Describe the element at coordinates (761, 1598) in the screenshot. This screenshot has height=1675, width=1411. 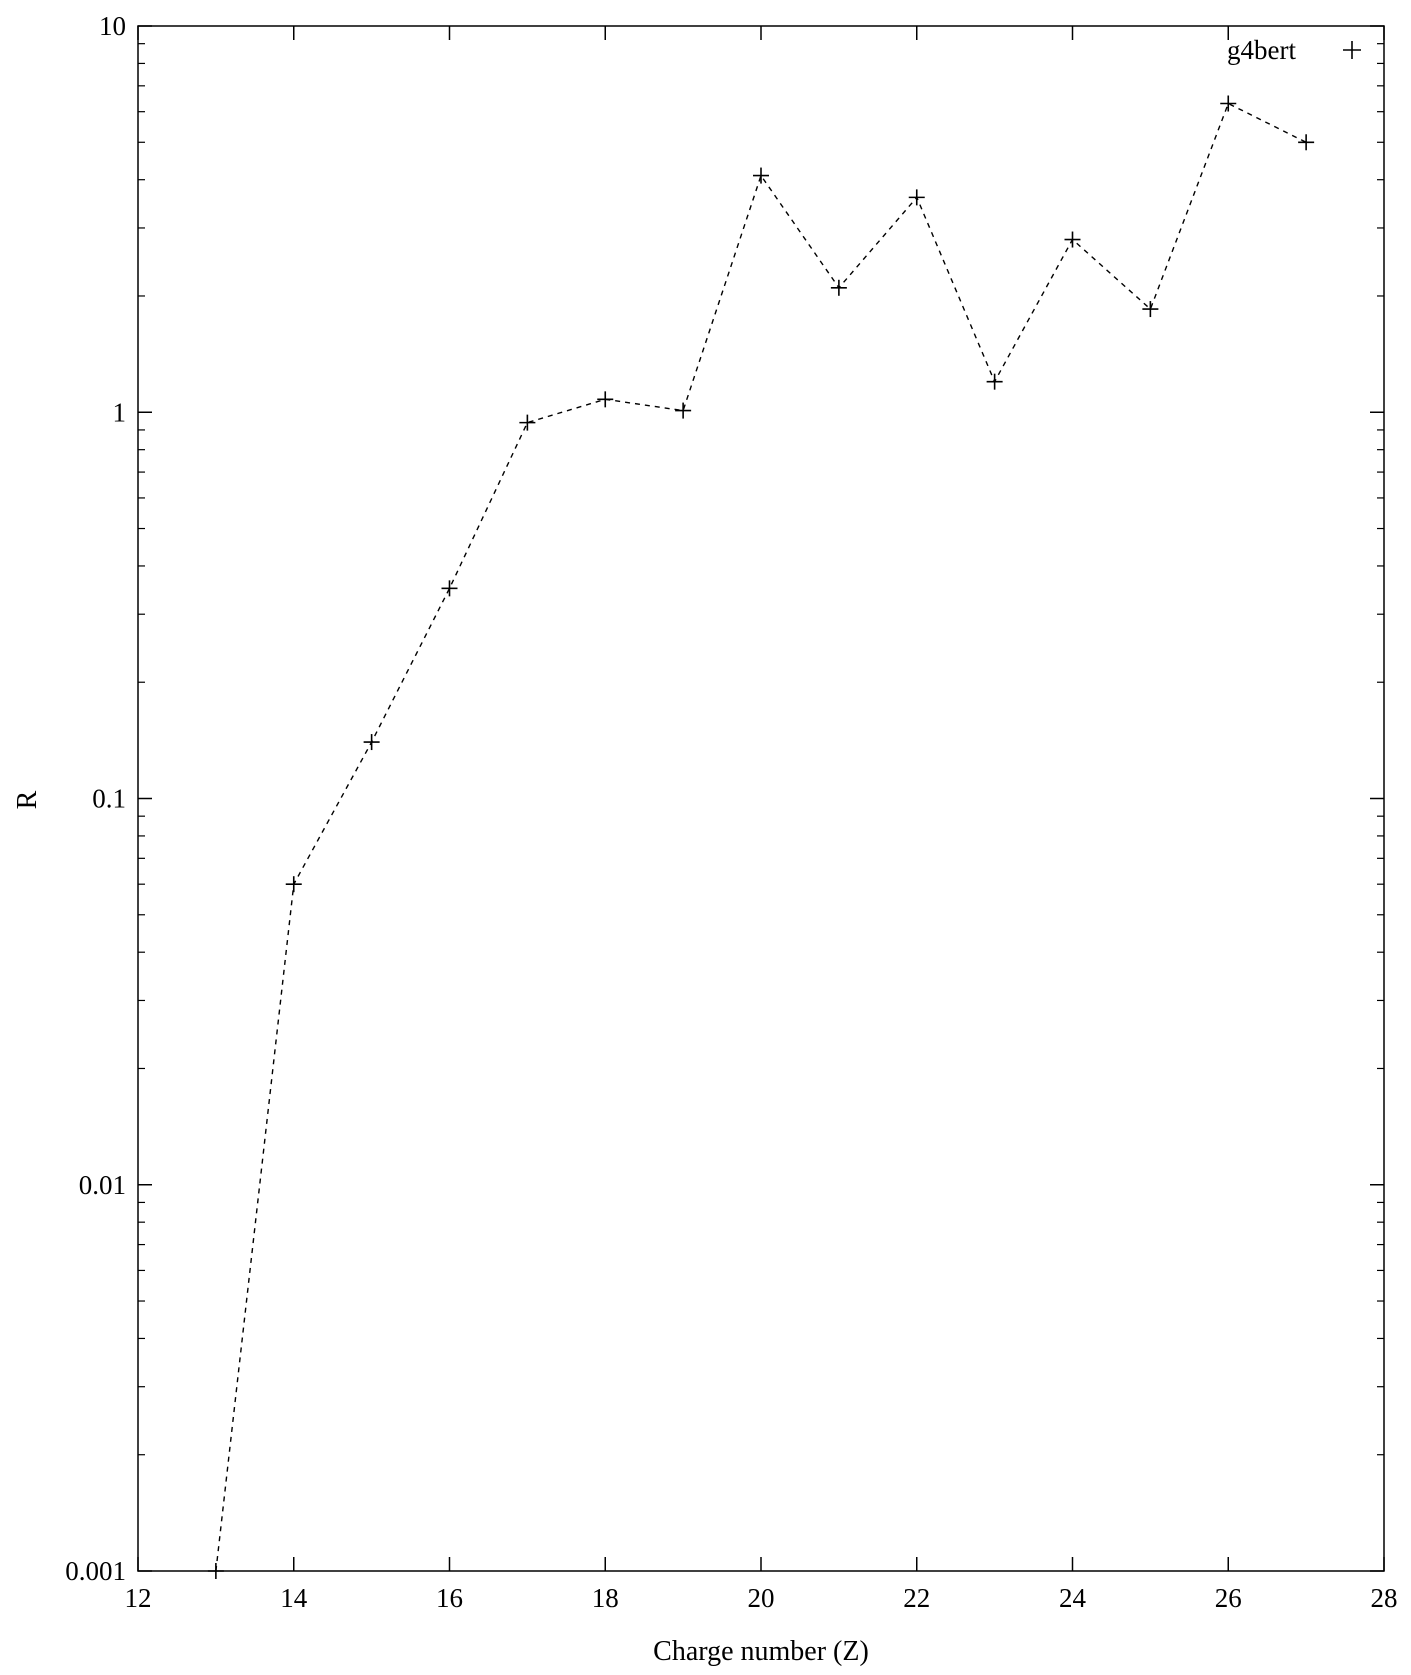
I see `x-tick-label: 20` at that location.